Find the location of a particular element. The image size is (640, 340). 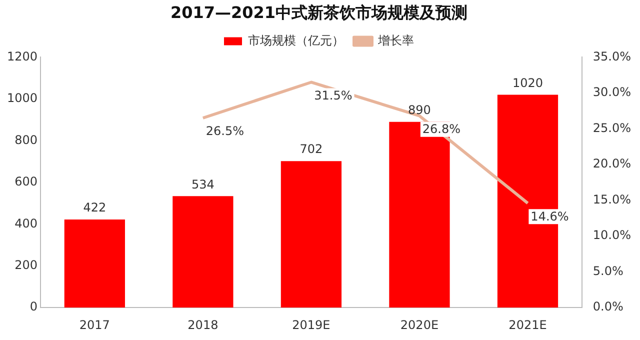

data-label: 890 is located at coordinates (419, 110).